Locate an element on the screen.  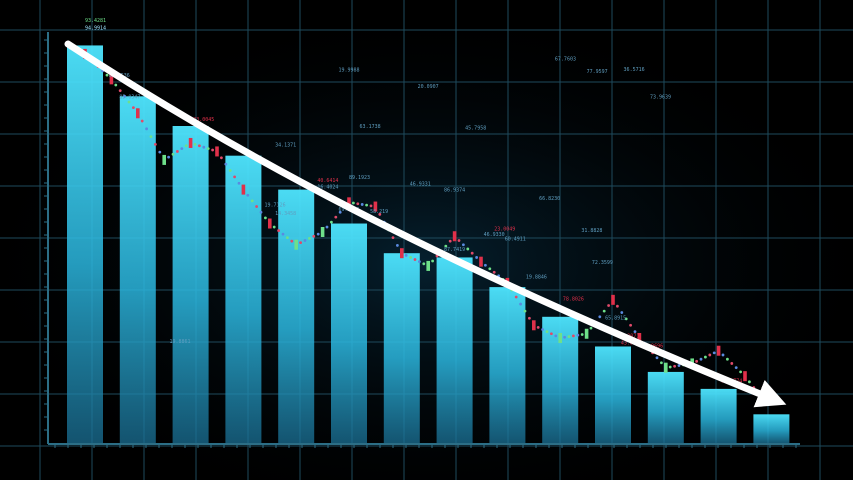
data-label: 85.0347 is located at coordinates (129, 97).